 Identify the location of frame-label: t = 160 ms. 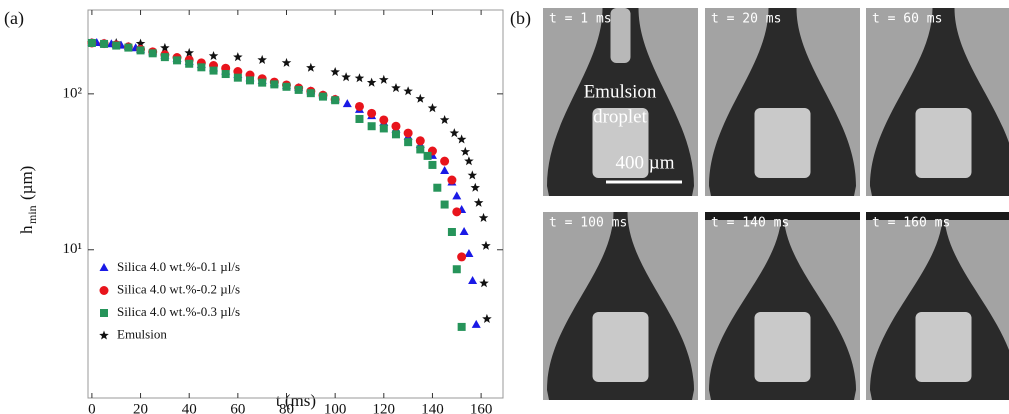
(911, 223).